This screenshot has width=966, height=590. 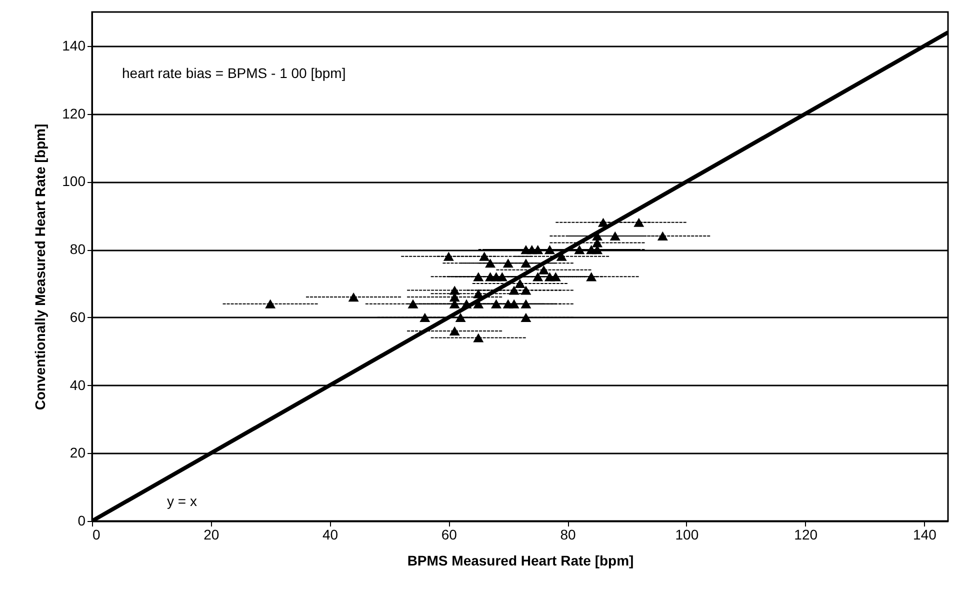 What do you see at coordinates (234, 73) in the screenshot?
I see `annotation: heart rate bias = BPMS - 1 00 [bpm]` at bounding box center [234, 73].